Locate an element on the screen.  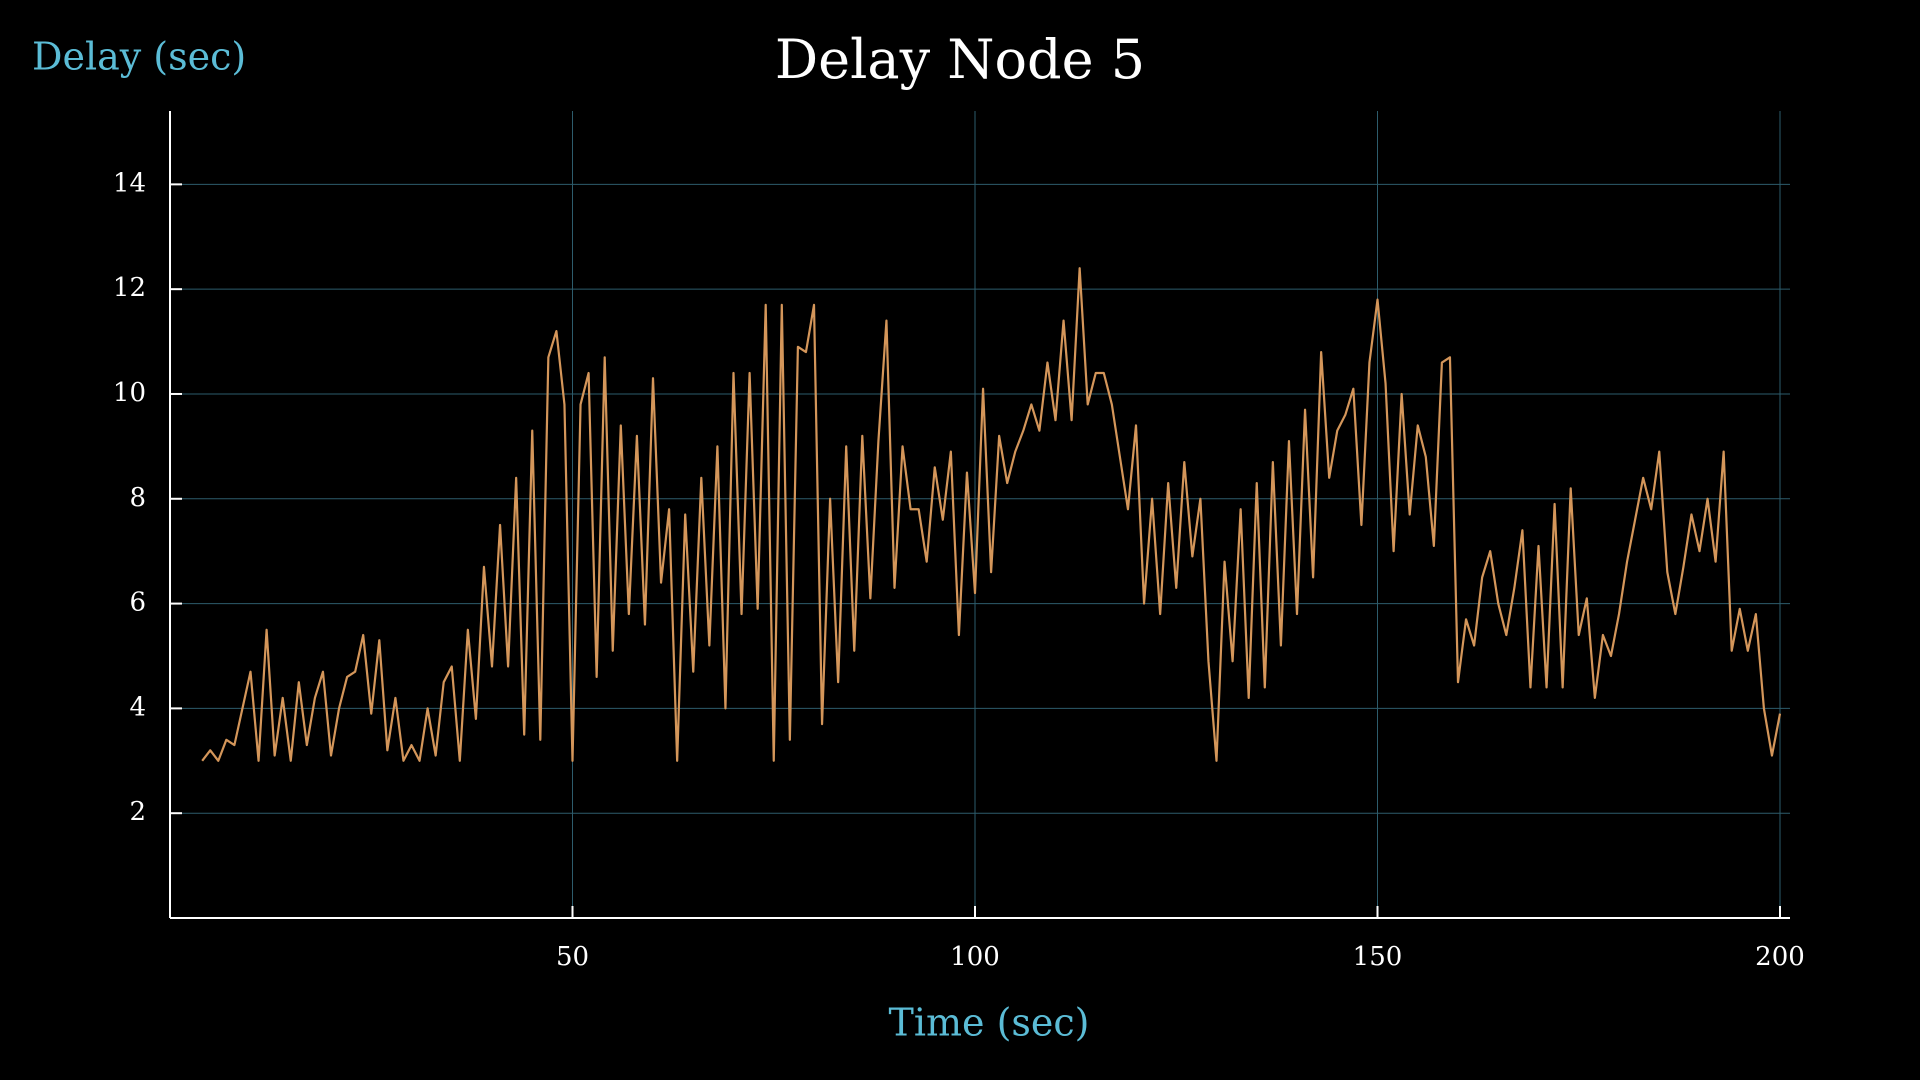
x-tick-label: 50 is located at coordinates (572, 957).